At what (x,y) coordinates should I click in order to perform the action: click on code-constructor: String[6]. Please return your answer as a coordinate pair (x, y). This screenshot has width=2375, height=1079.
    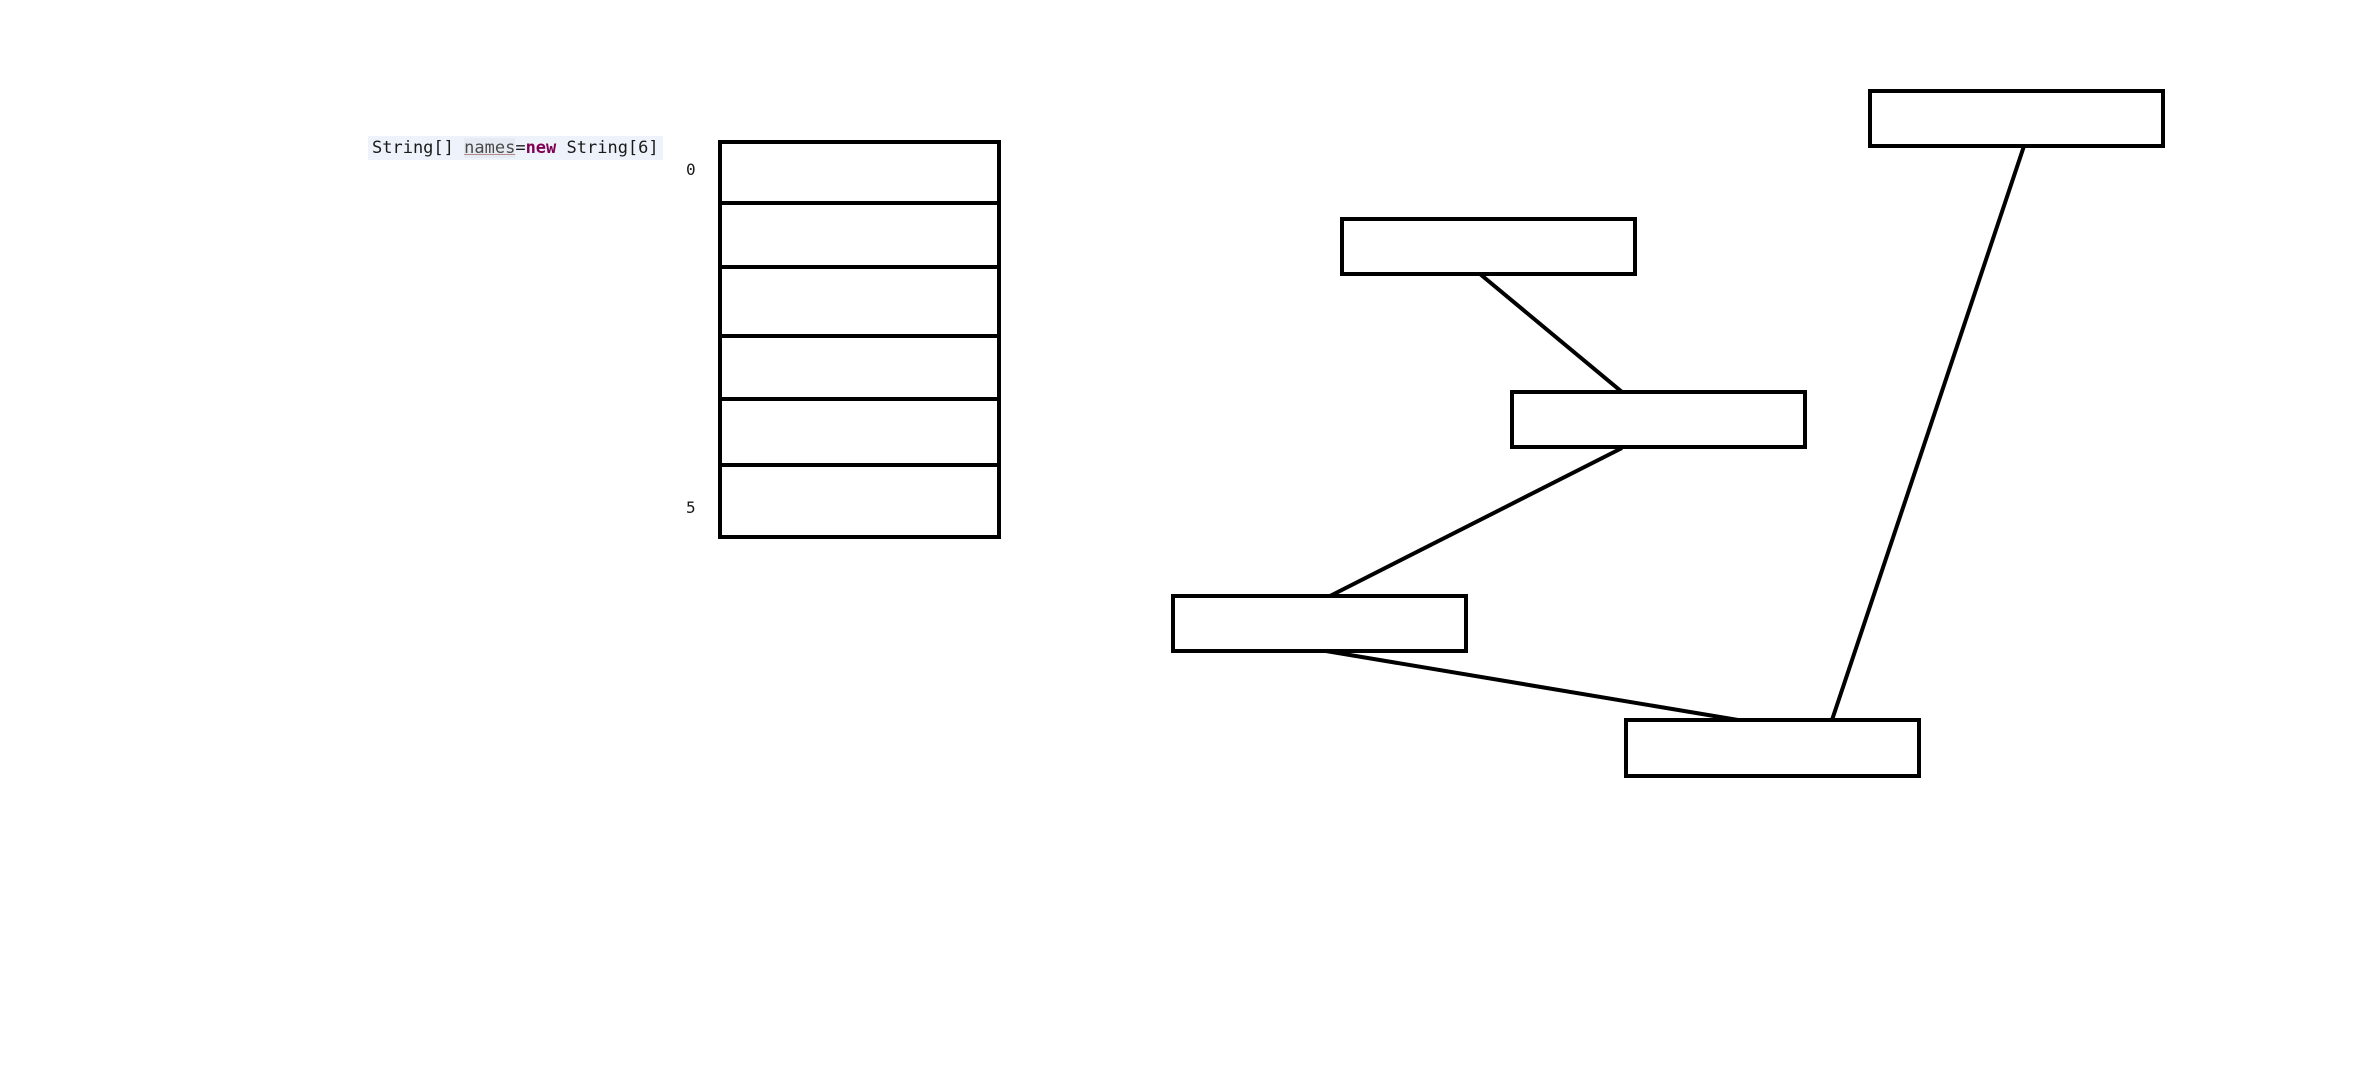
    Looking at the image, I should click on (607, 148).